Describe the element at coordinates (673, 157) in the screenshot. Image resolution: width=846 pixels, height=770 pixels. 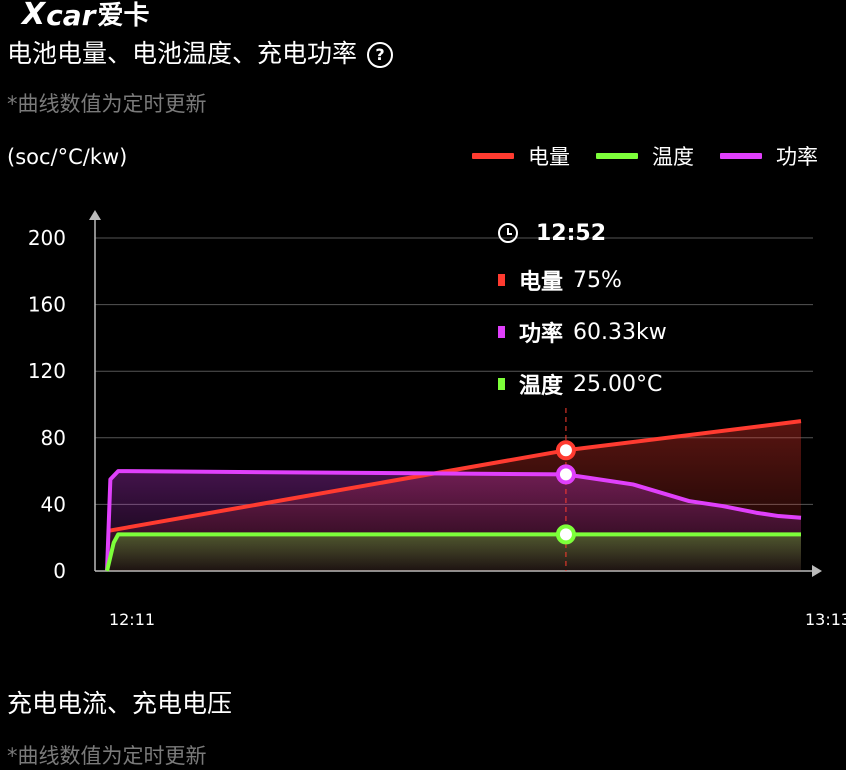
I see `legend-label-temp: 温度` at that location.